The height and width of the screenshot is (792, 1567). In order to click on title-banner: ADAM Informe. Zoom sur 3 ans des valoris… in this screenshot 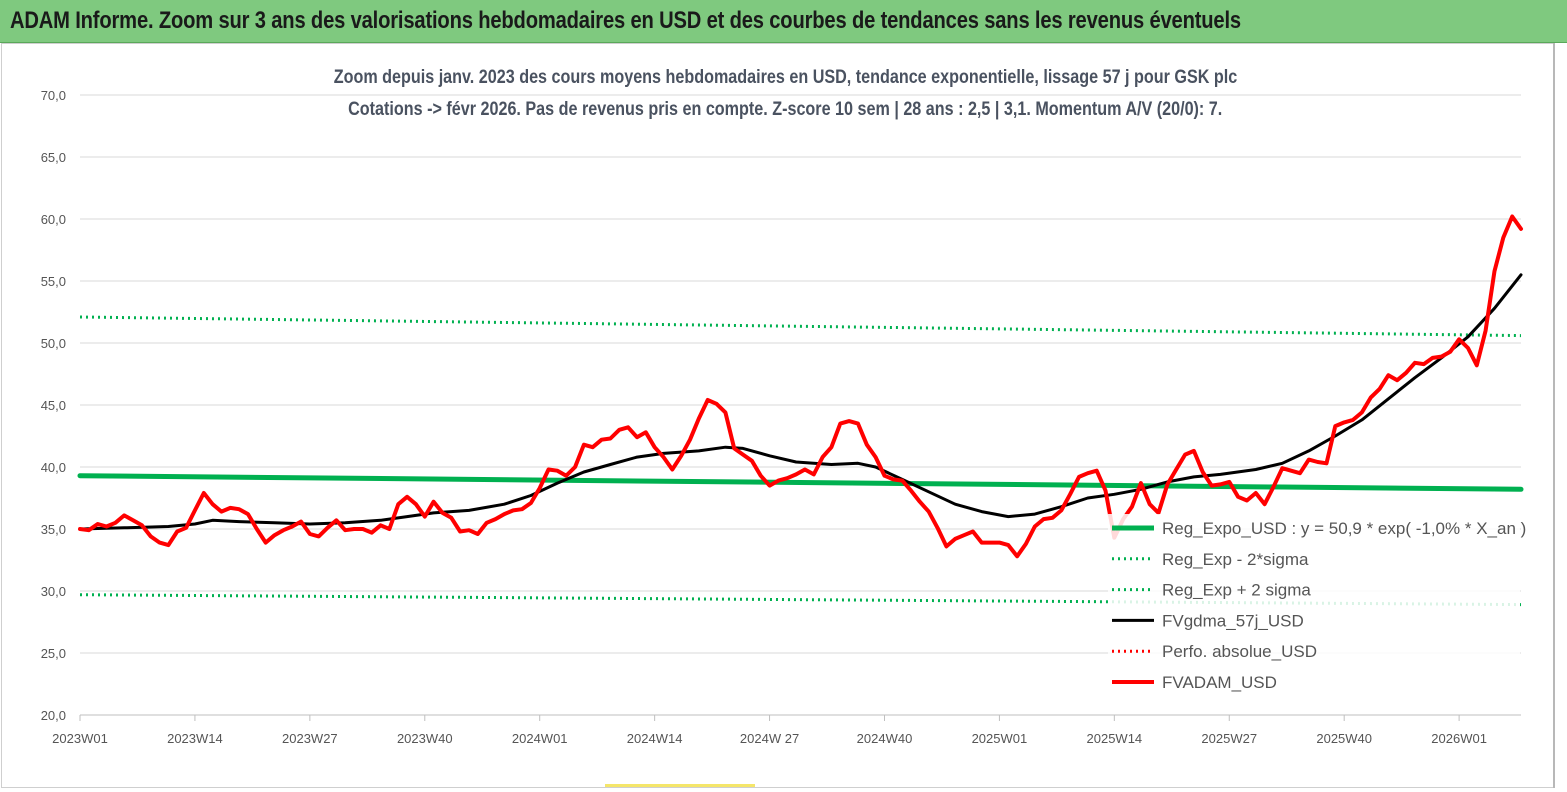, I will do `click(783, 21)`.